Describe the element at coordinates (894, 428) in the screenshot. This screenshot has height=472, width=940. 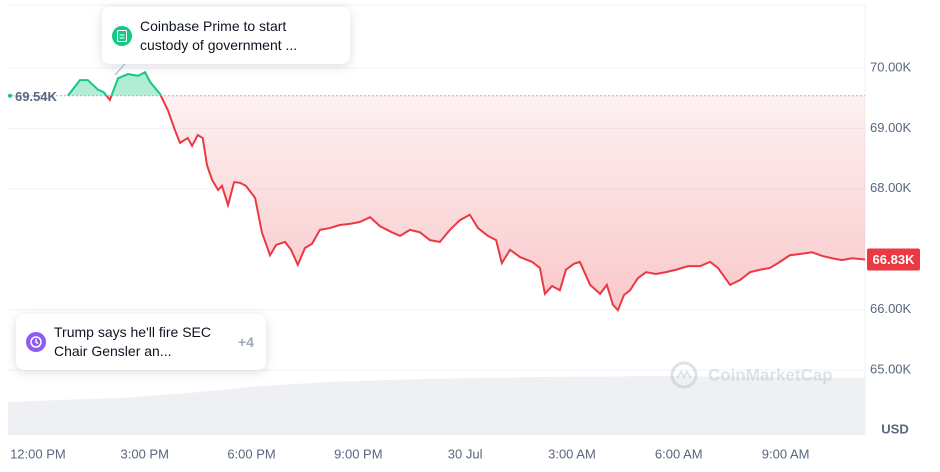
I see `y-unit: USD` at that location.